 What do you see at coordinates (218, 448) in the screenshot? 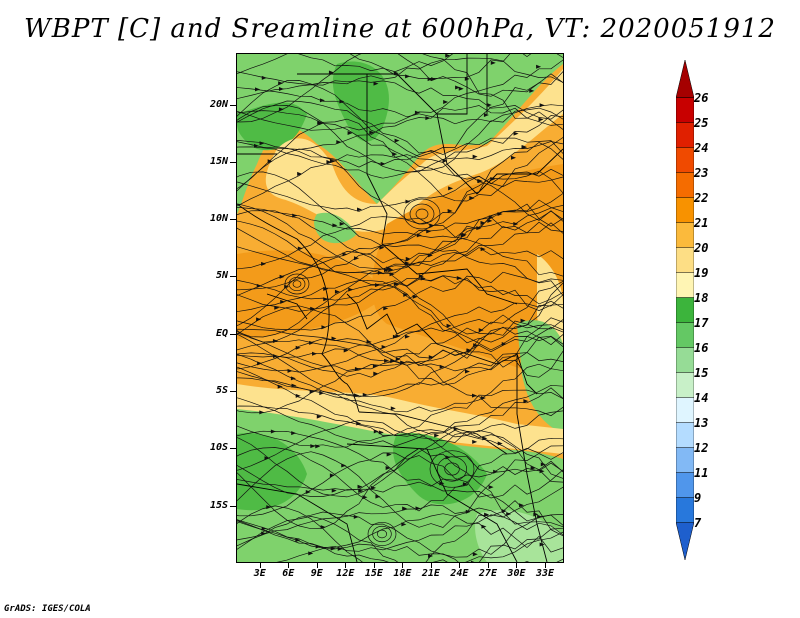
I see `lat-label-10s: 10S` at bounding box center [218, 448].